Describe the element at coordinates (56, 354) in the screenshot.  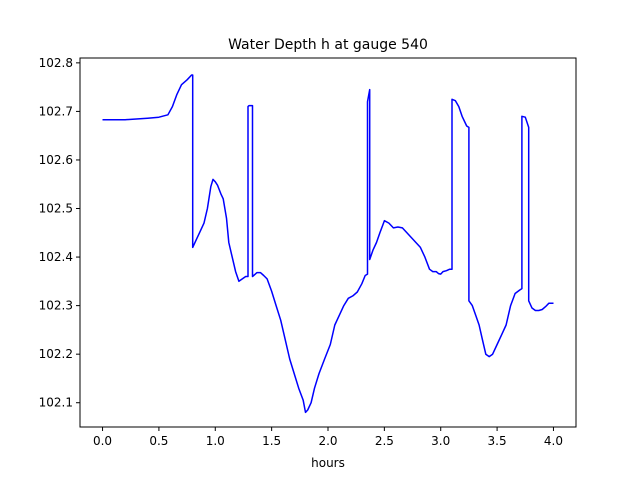
I see `y-tick-label: 102.2` at that location.